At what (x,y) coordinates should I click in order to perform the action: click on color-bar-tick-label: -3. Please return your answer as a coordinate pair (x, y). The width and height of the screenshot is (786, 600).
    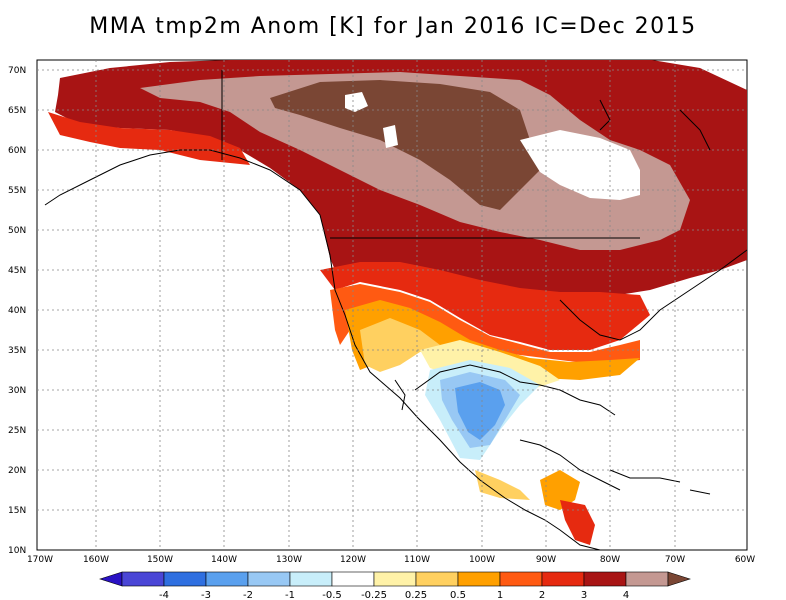
    Looking at the image, I should click on (206, 595).